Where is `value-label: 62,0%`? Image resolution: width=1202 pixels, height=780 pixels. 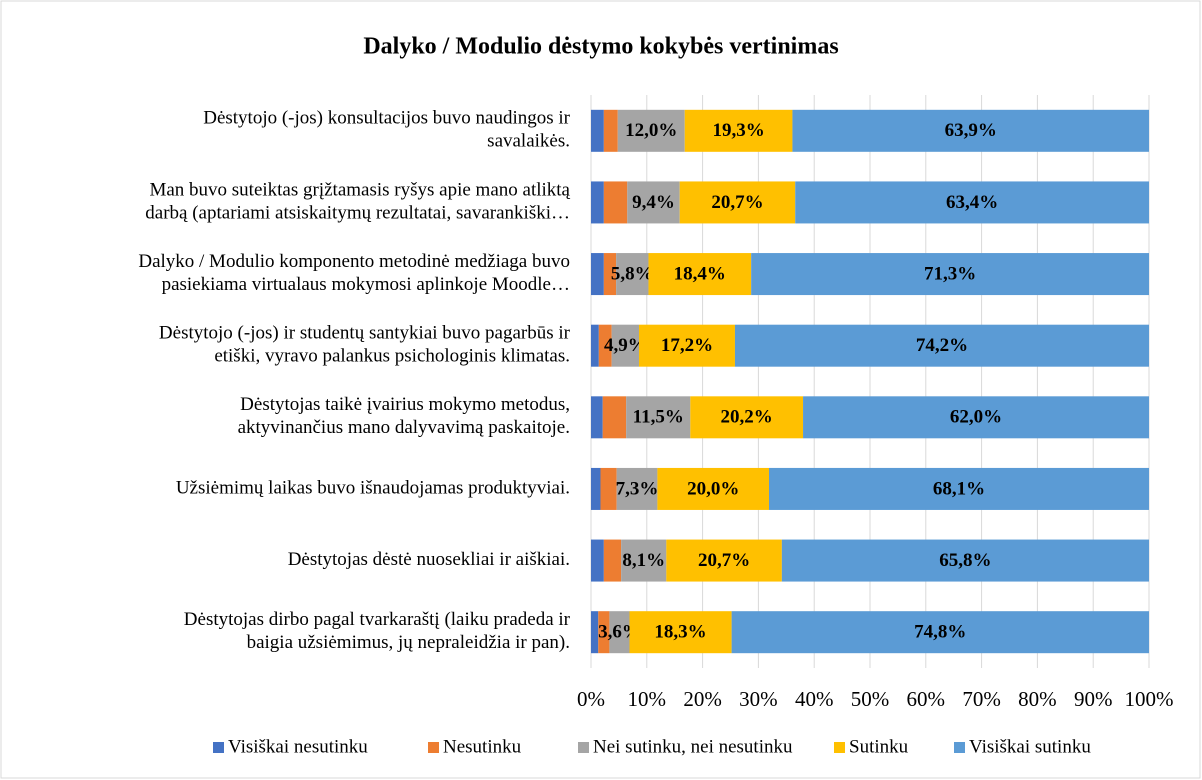 value-label: 62,0% is located at coordinates (976, 417).